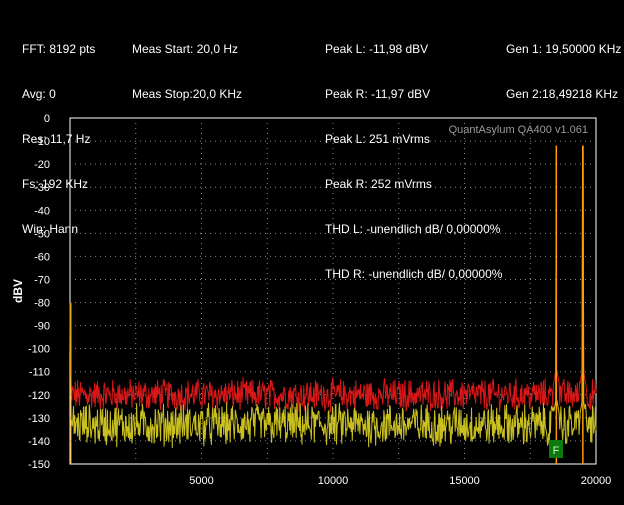 The image size is (624, 505). I want to click on y-tick-label: -120, so click(39, 396).